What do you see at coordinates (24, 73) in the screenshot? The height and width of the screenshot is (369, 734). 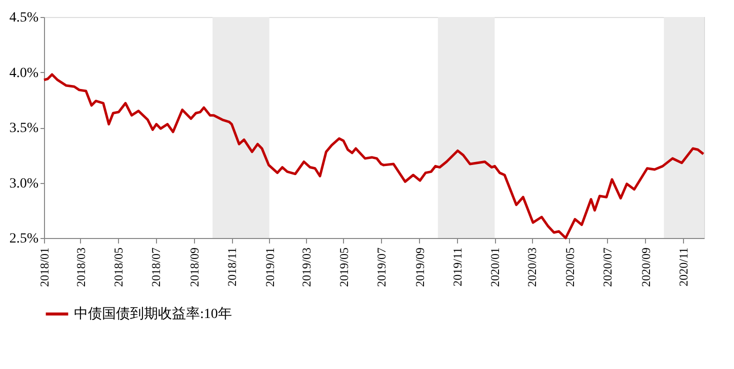 I see `y-tick-label: 4.0%` at bounding box center [24, 73].